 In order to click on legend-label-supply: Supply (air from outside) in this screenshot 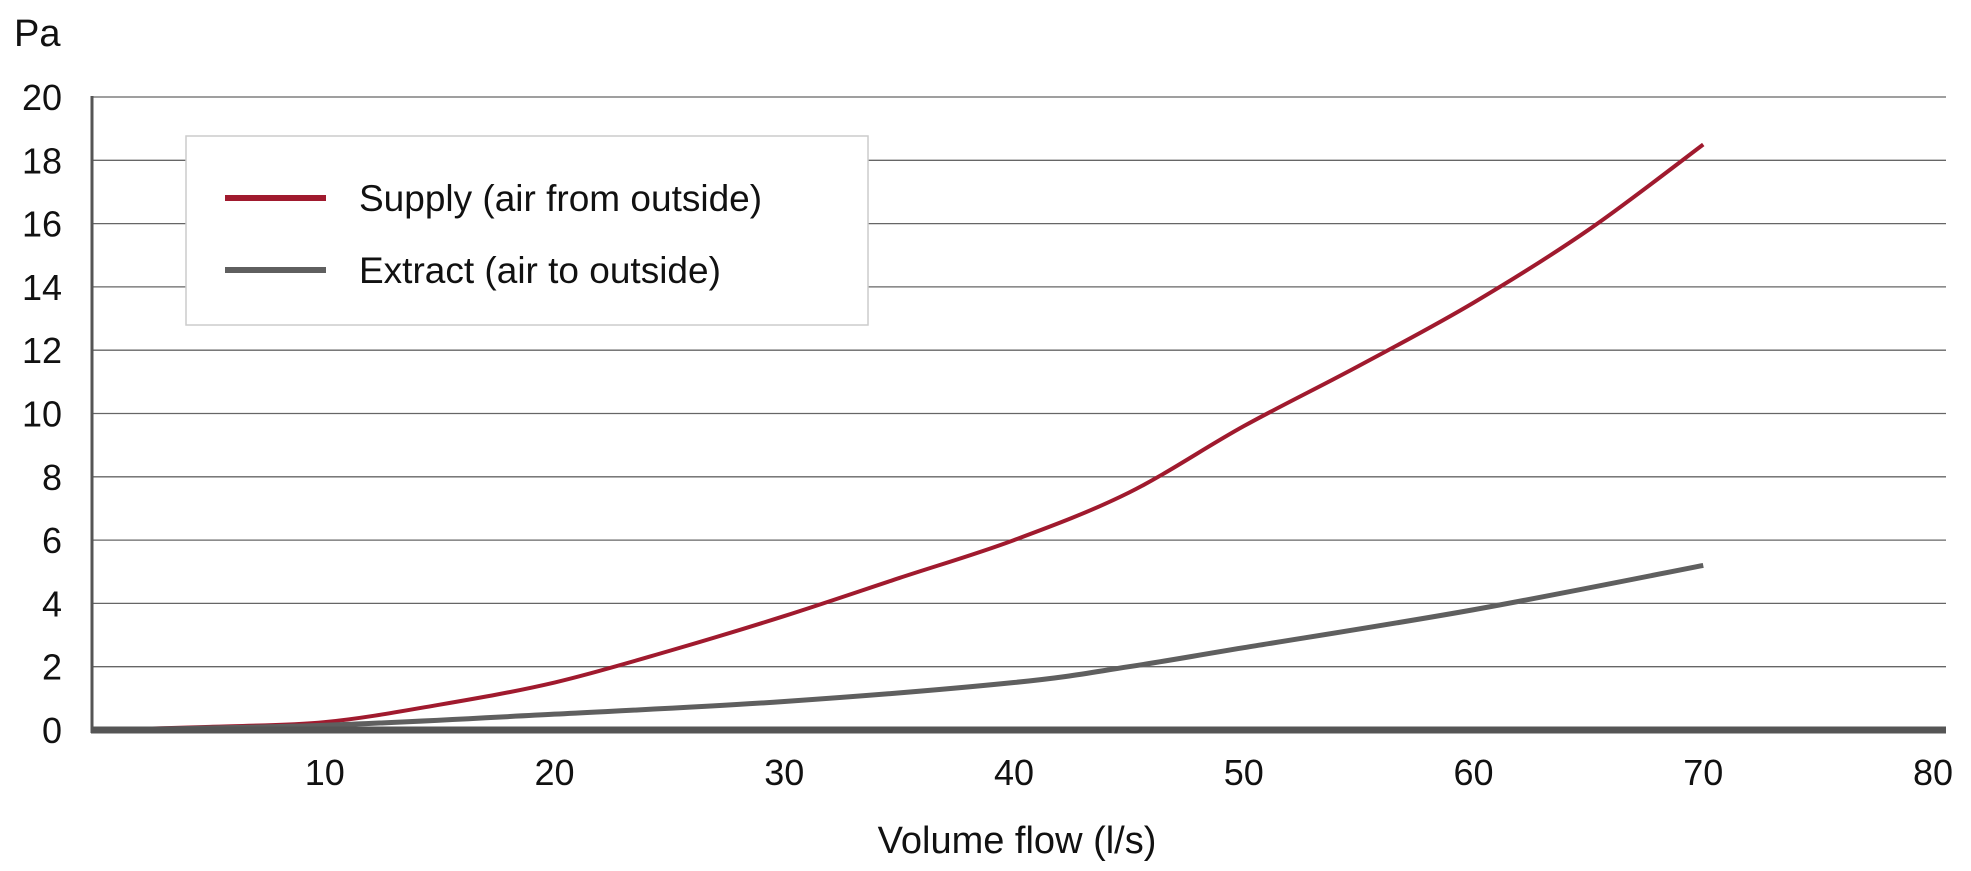, I will do `click(560, 198)`.